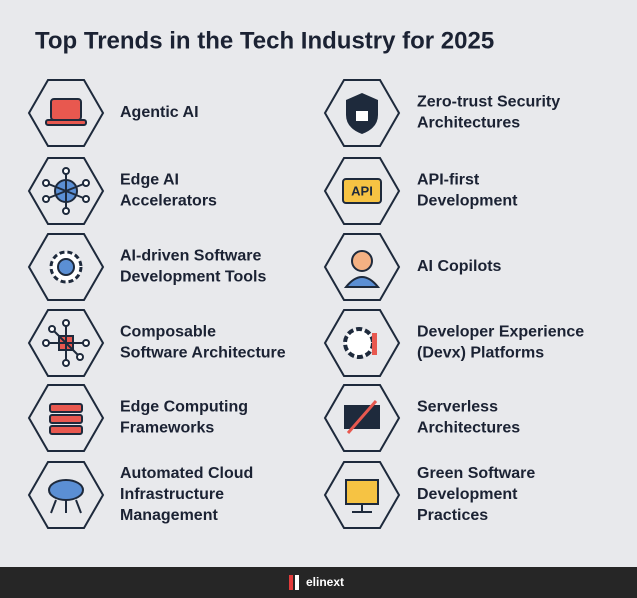 This screenshot has width=637, height=598. I want to click on item-label: Accelerators, so click(168, 201).